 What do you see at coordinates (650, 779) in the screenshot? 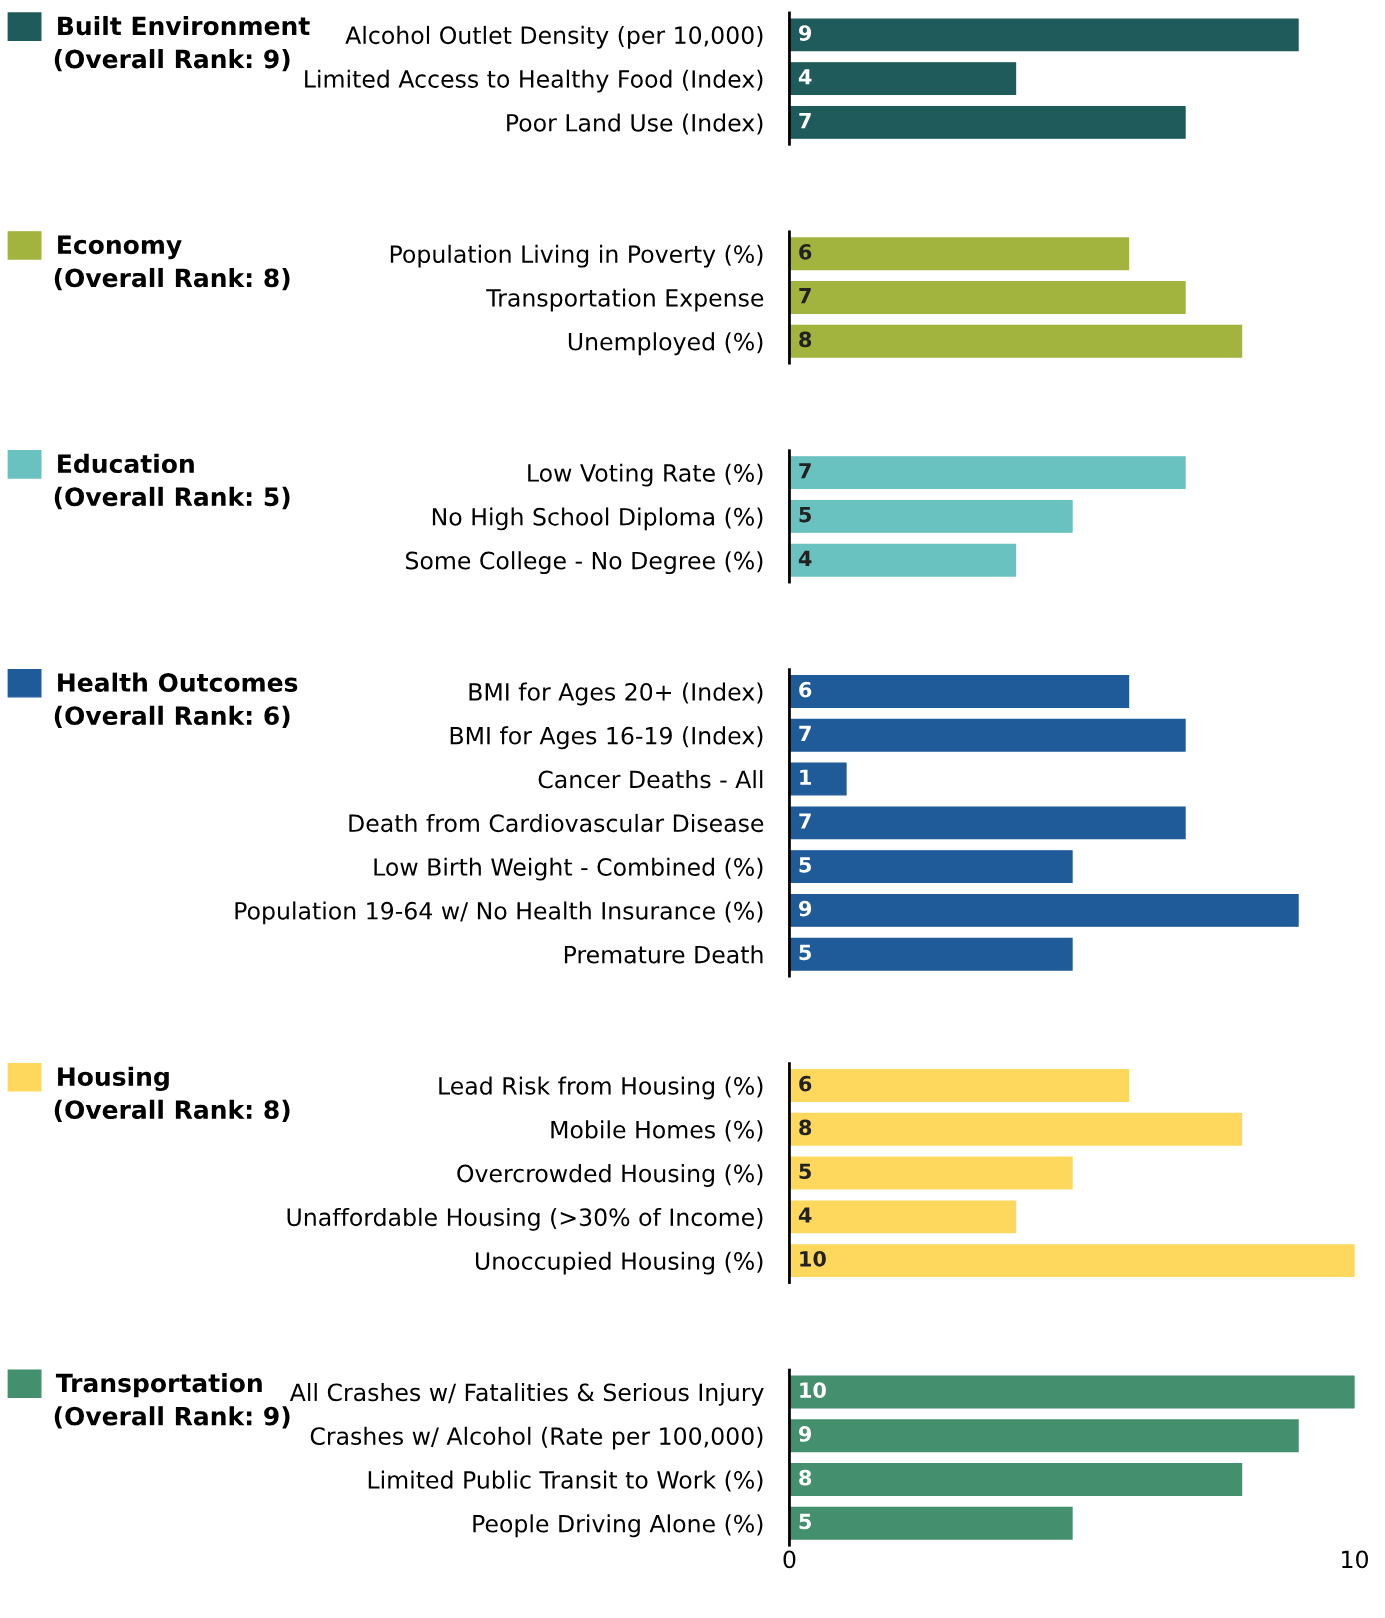
I see `y-tick-label: Cancer Deaths - All` at bounding box center [650, 779].